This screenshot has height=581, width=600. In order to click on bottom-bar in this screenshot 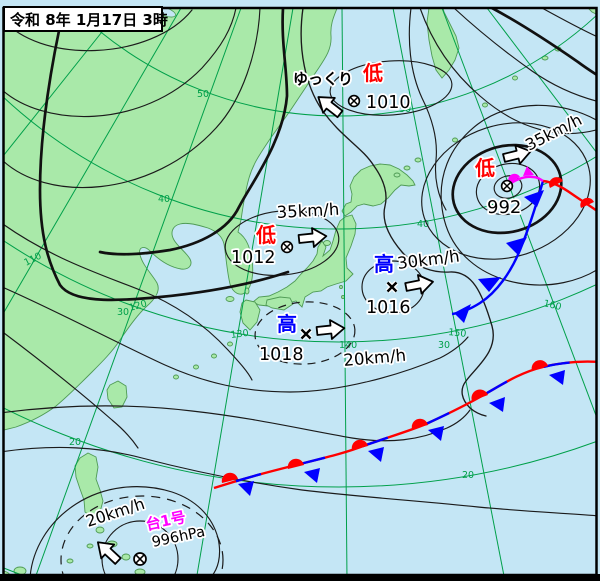, I will do `click(300, 577)`.